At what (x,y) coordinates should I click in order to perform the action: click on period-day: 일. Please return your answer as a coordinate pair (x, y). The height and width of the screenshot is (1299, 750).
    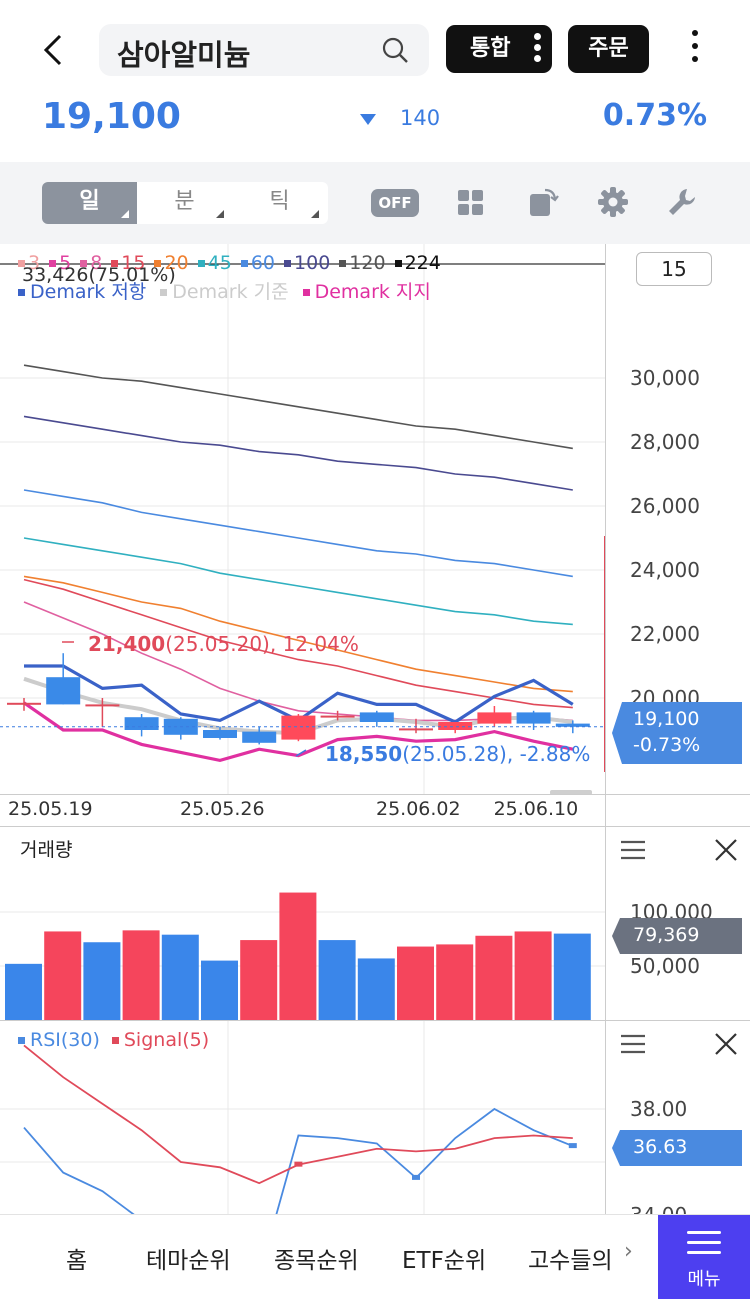
    Looking at the image, I should click on (89, 203).